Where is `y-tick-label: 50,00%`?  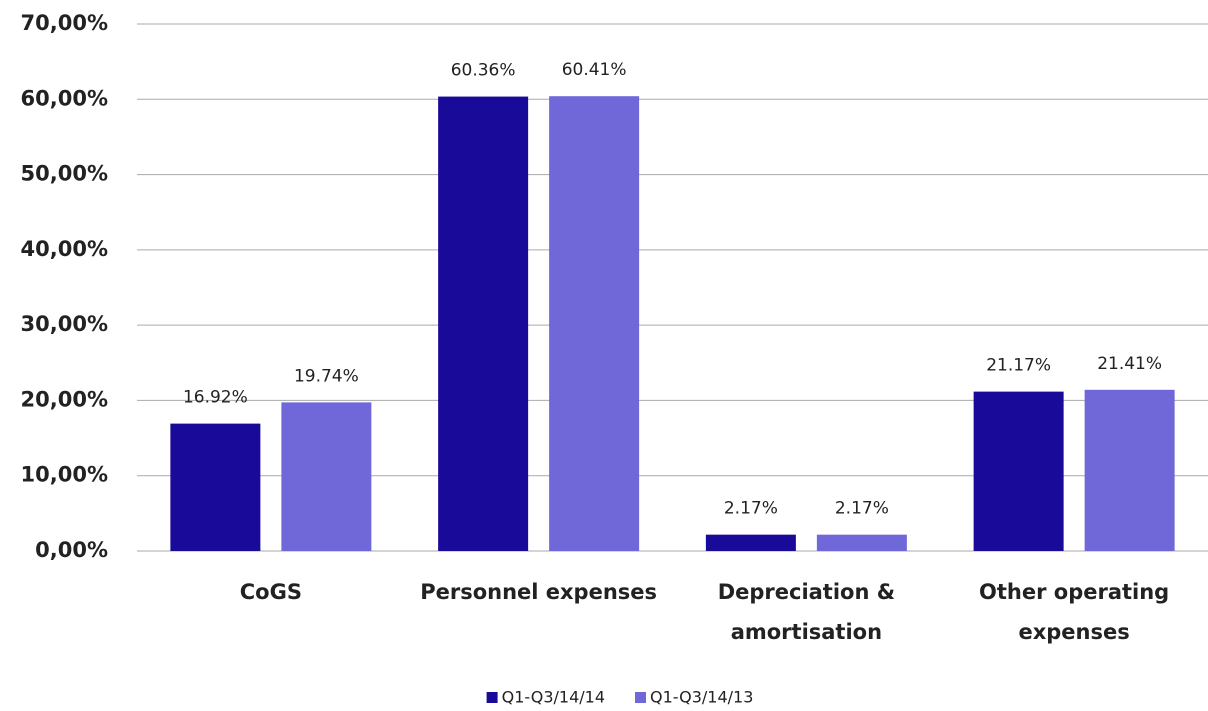 y-tick-label: 50,00% is located at coordinates (64, 174).